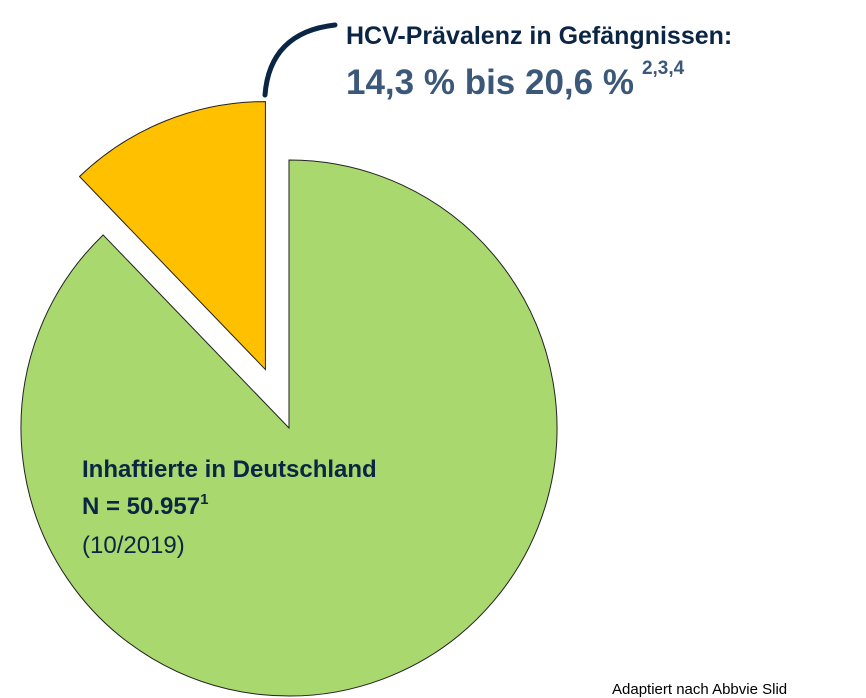  I want to click on refs: 2,3,4, so click(663, 68).